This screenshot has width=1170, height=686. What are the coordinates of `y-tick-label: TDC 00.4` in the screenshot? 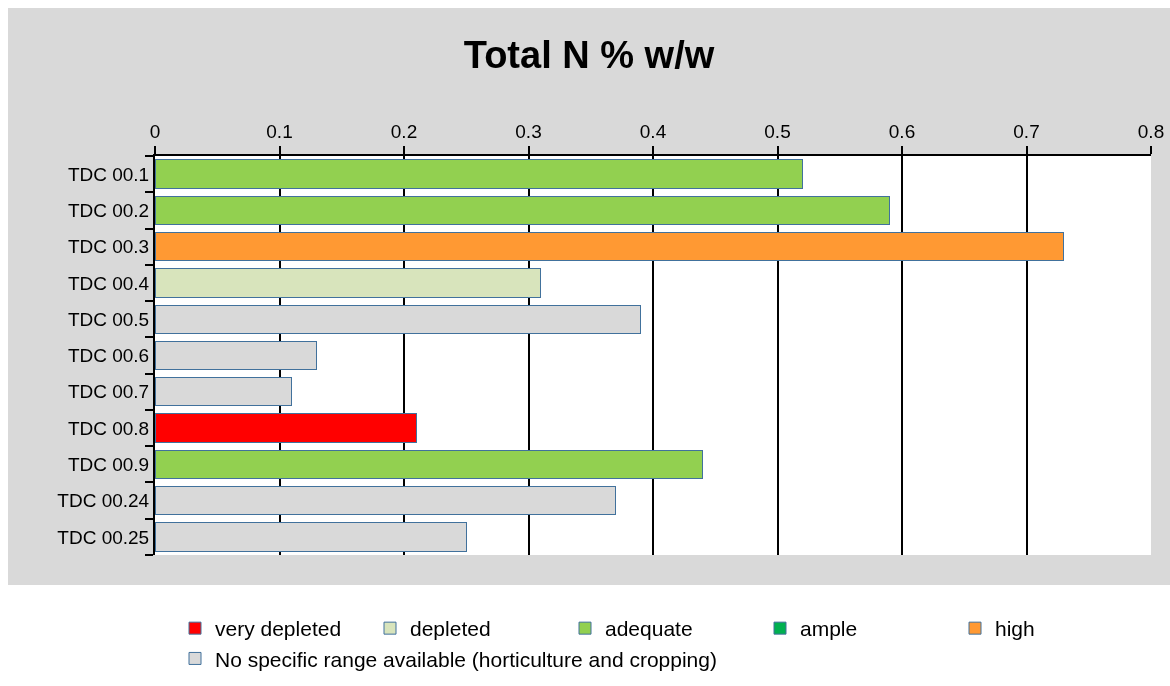 It's located at (108, 283).